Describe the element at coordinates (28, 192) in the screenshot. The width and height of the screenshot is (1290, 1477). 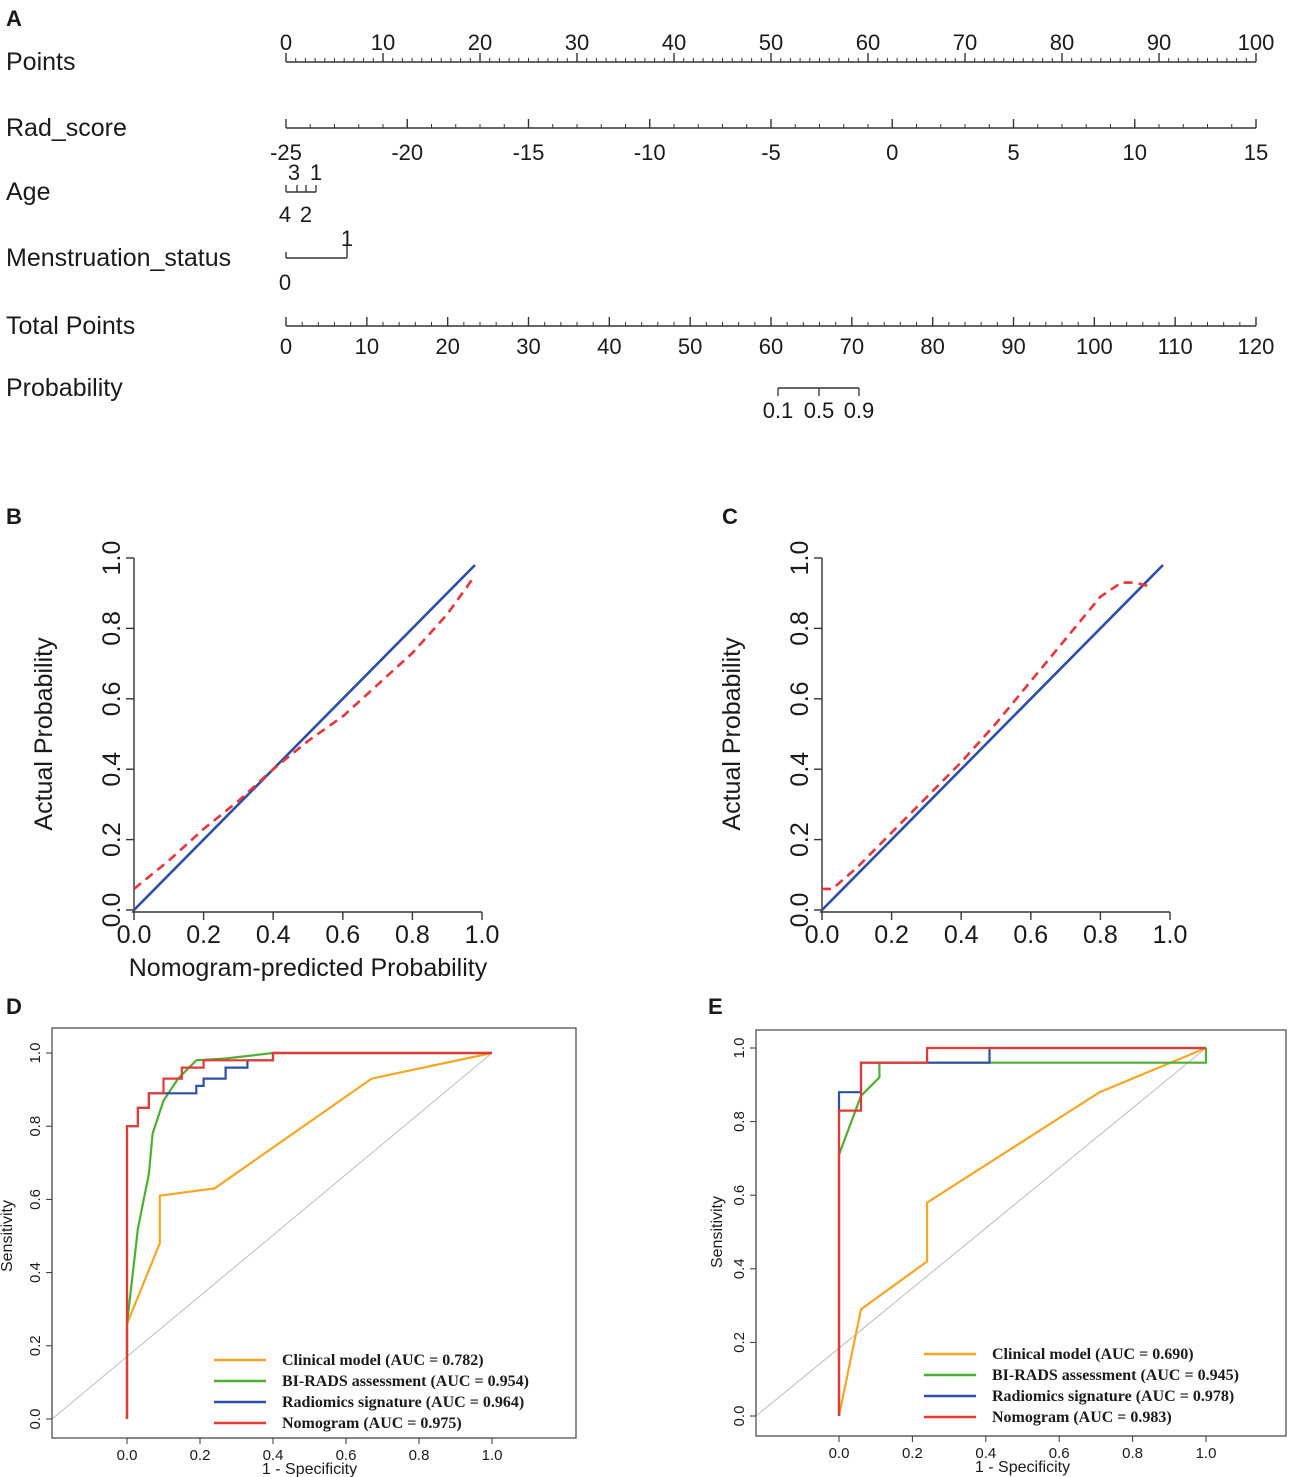
I see `nomogram-row-label: Age` at that location.